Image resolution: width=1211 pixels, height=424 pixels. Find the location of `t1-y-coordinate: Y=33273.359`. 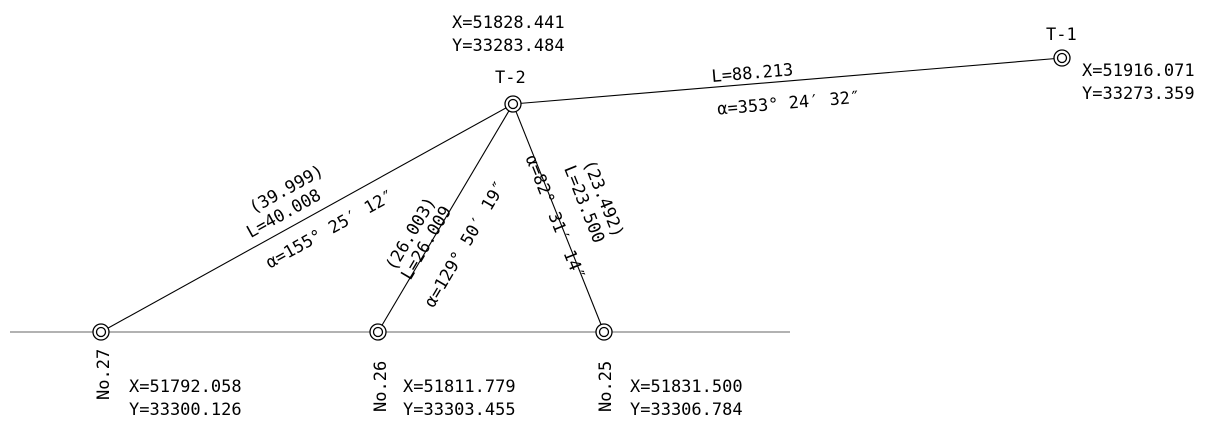

t1-y-coordinate: Y=33273.359 is located at coordinates (1138, 94).